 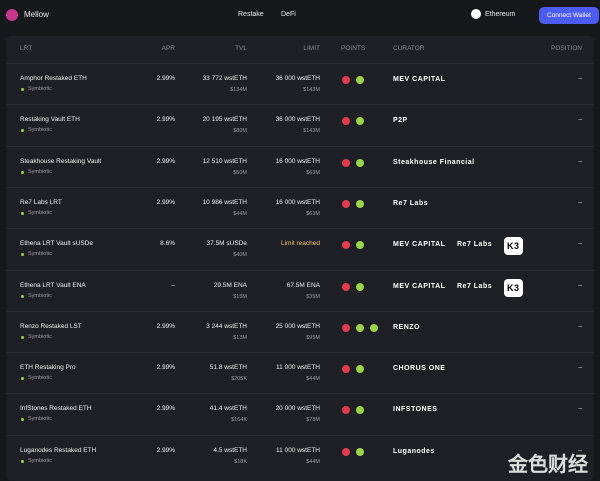 I want to click on limit-usd: $44M, so click(x=313, y=461).